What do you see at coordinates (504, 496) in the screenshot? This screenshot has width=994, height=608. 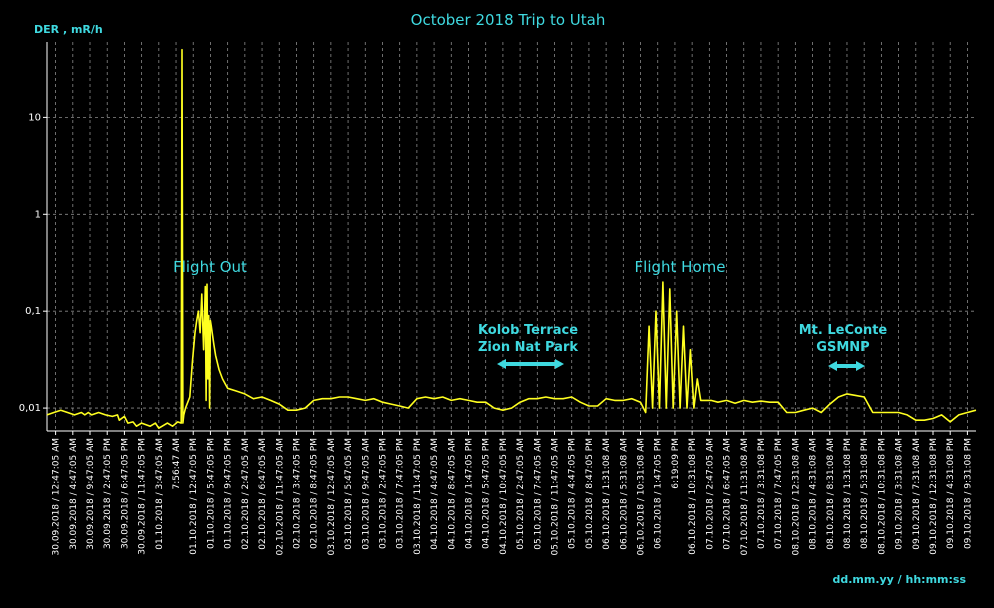 I see `x-tick-label: 04.10.2018 / 10:47:05 PM` at bounding box center [504, 496].